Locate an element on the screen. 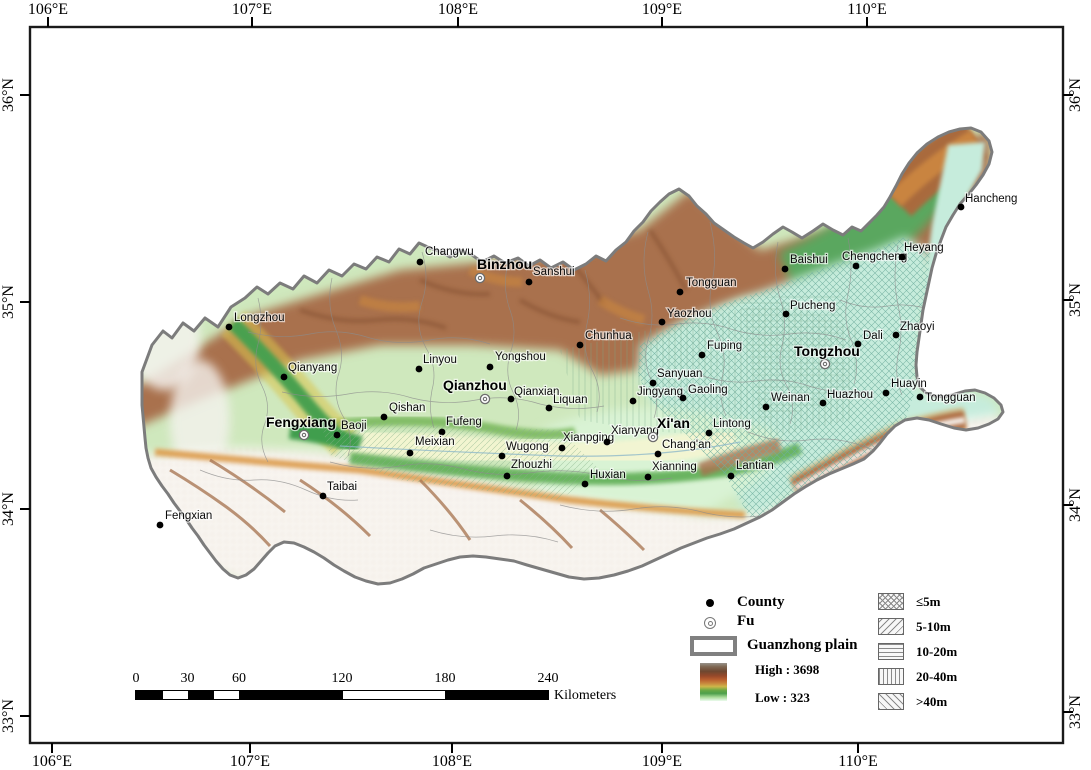  fu-symbol is located at coordinates (710, 623).